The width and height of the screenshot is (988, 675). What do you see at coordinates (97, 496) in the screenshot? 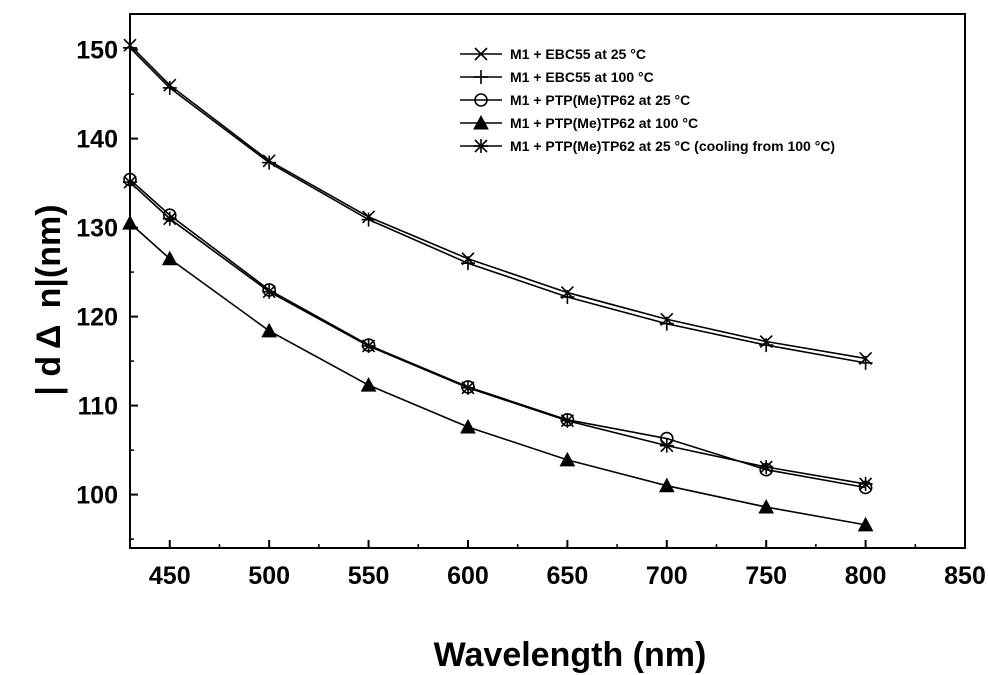
I see `y-tick-label: 100` at bounding box center [97, 496].